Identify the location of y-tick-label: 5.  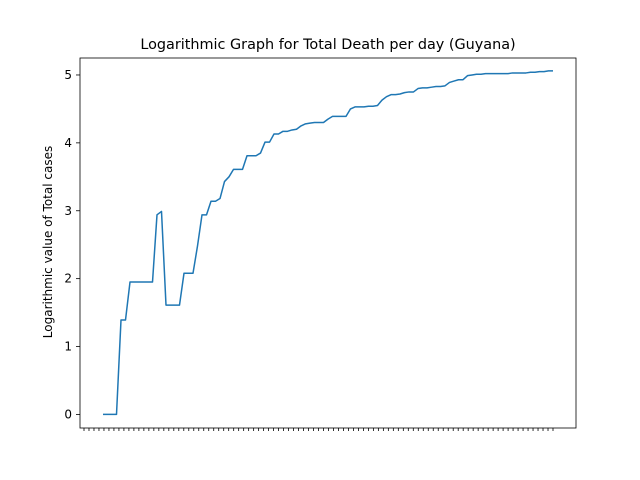
(68, 75).